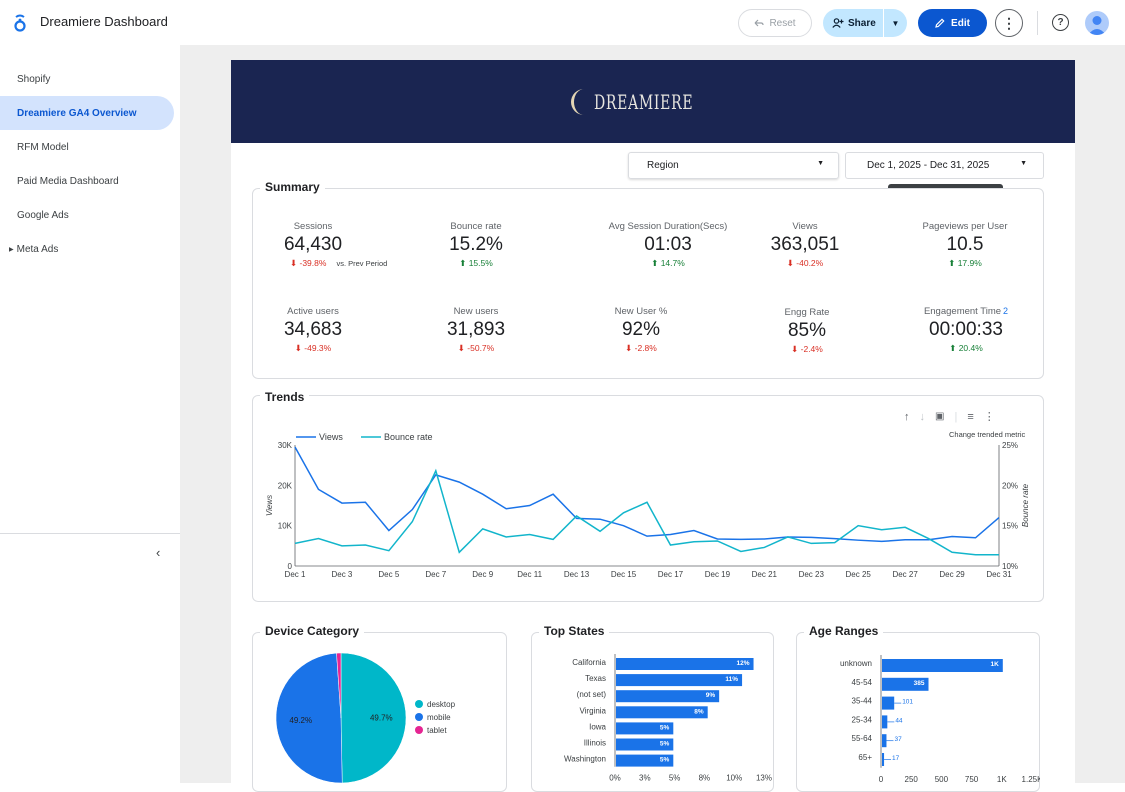  Describe the element at coordinates (1010, 485) in the screenshot. I see `y2-tick-label: 20%` at that location.